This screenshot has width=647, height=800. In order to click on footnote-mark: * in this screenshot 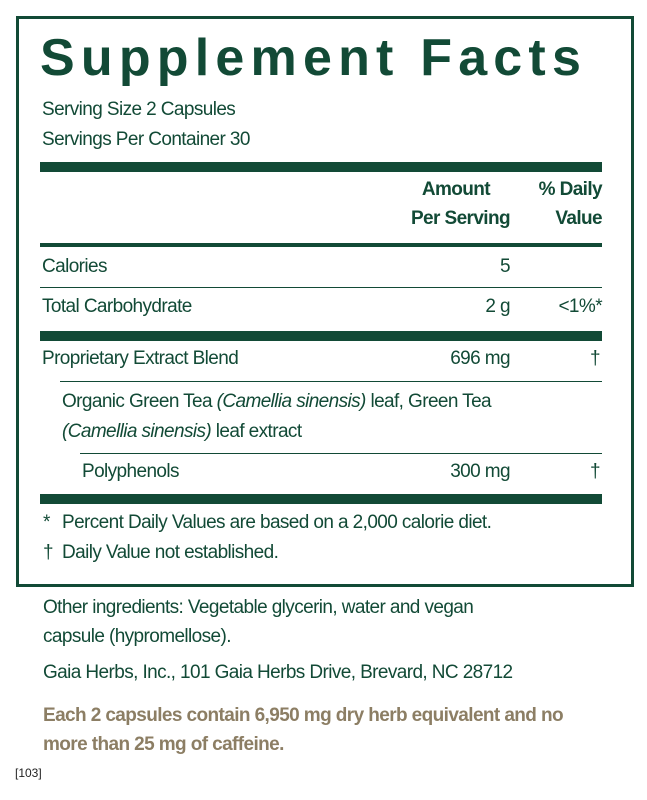, I will do `click(46, 522)`.